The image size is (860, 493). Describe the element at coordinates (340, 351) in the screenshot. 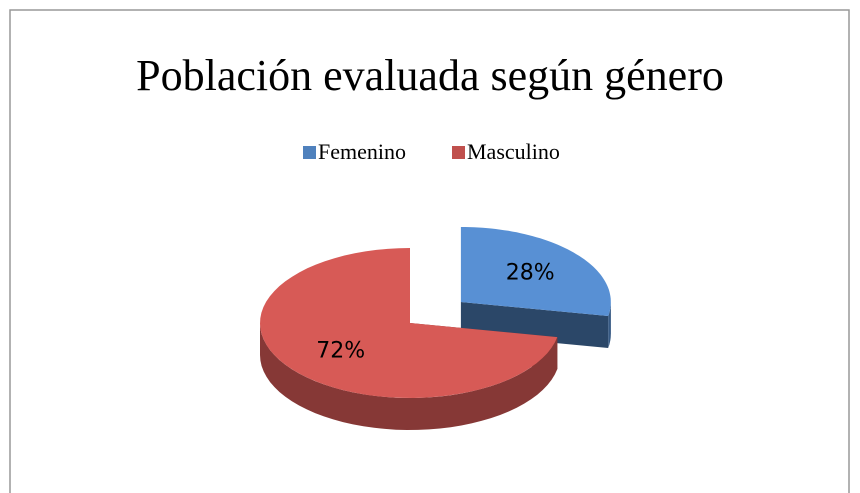

I see `value-label: 72%` at that location.